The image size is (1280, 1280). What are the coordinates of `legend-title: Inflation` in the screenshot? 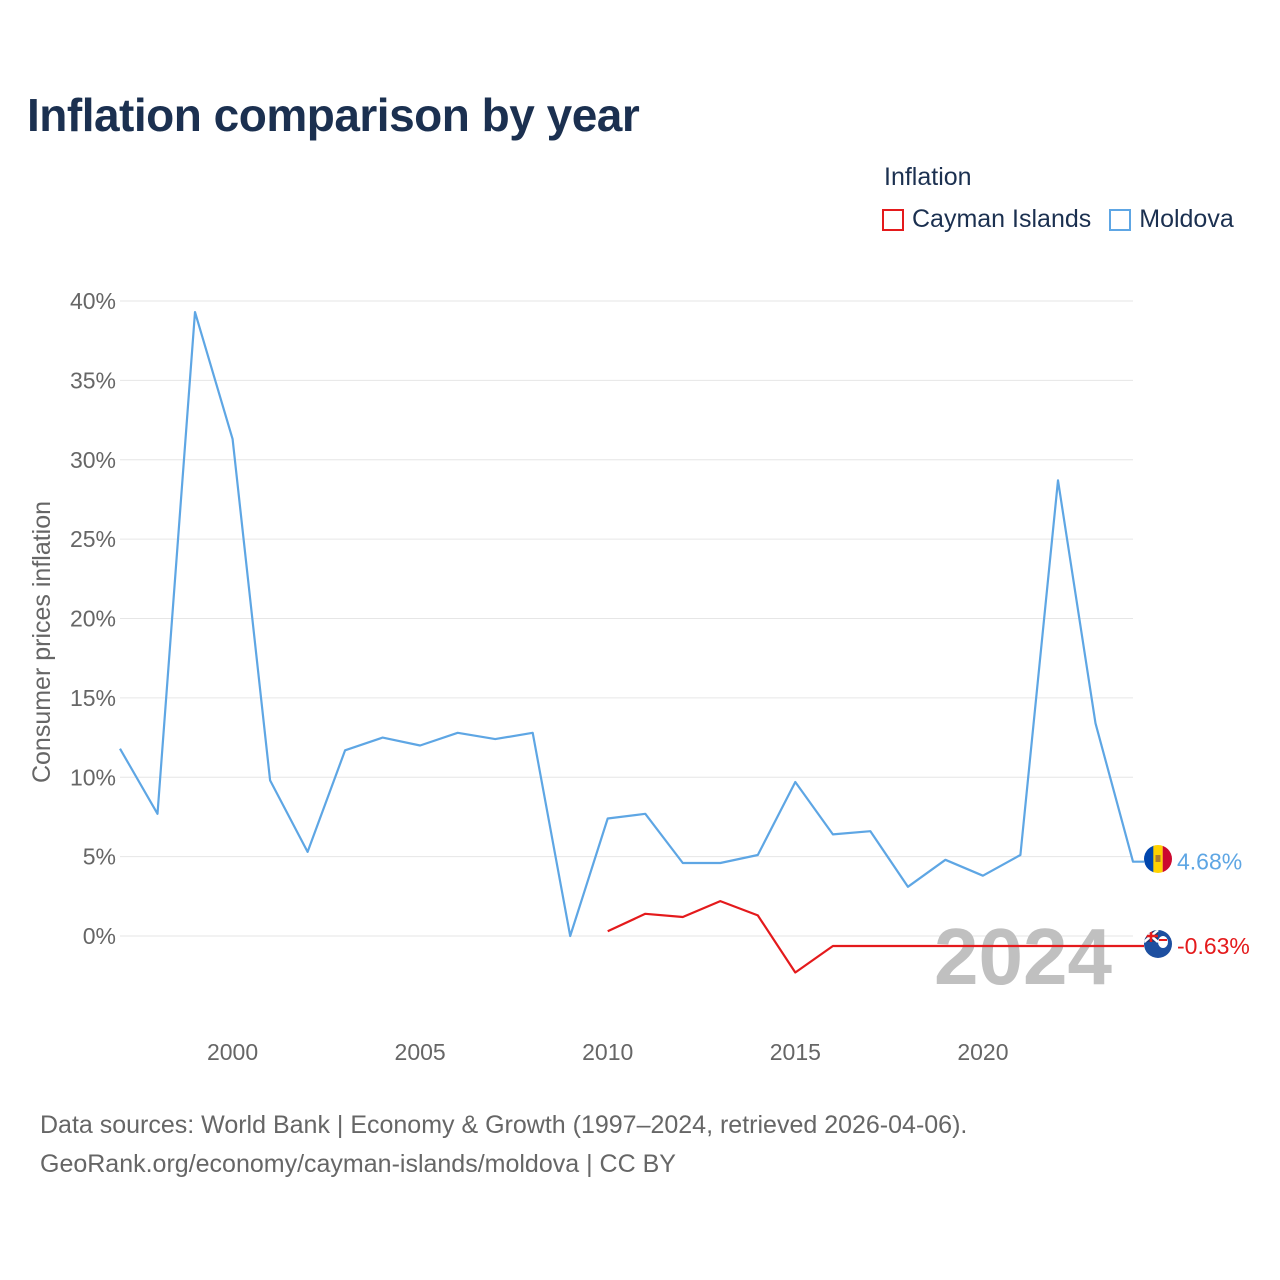 It's located at (928, 177).